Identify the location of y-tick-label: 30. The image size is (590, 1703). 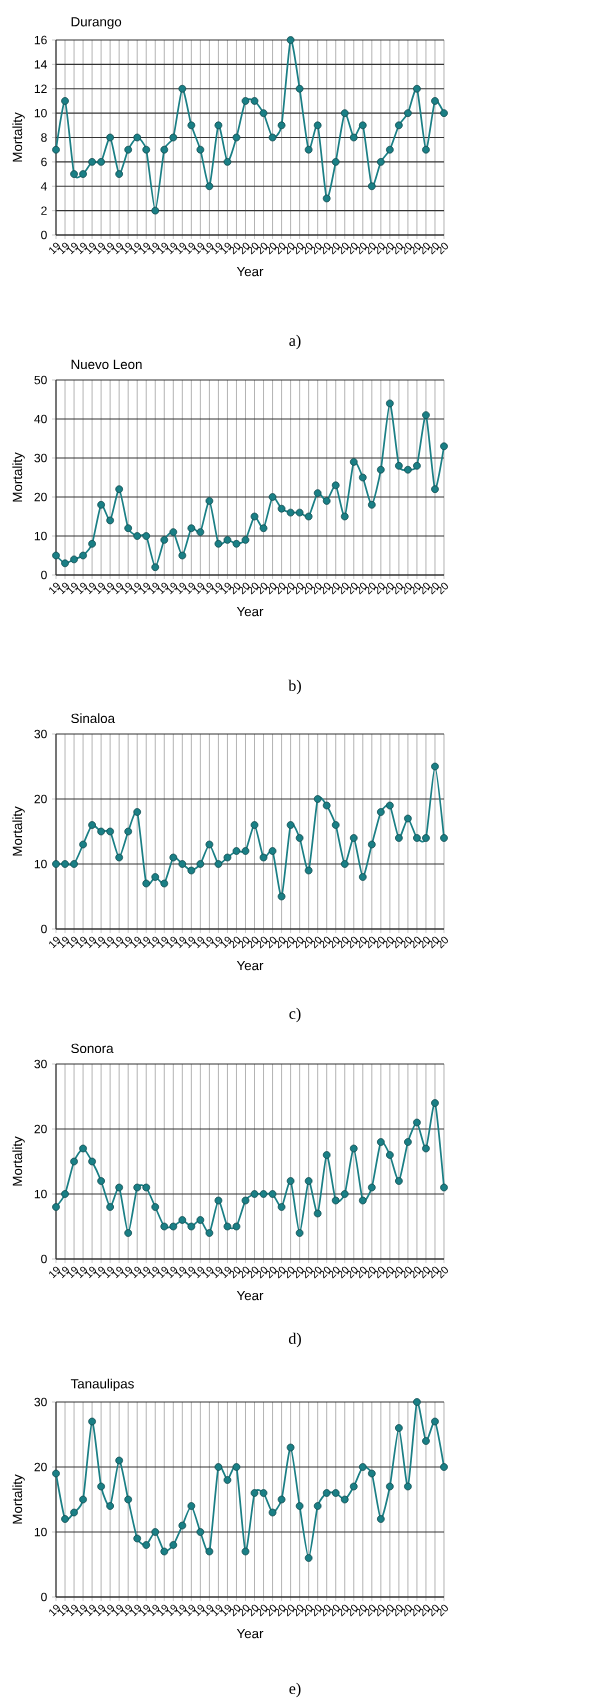
(40, 1064).